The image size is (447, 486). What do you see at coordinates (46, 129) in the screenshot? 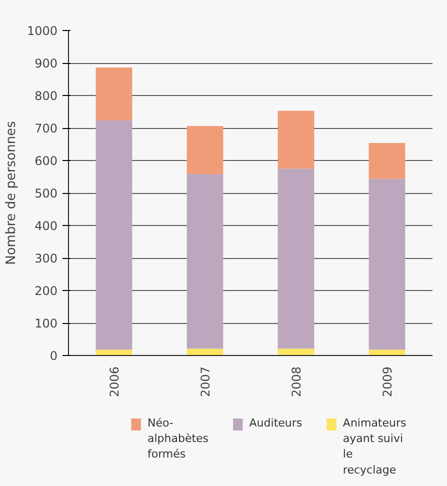
I see `y-tick-label: 700` at bounding box center [46, 129].